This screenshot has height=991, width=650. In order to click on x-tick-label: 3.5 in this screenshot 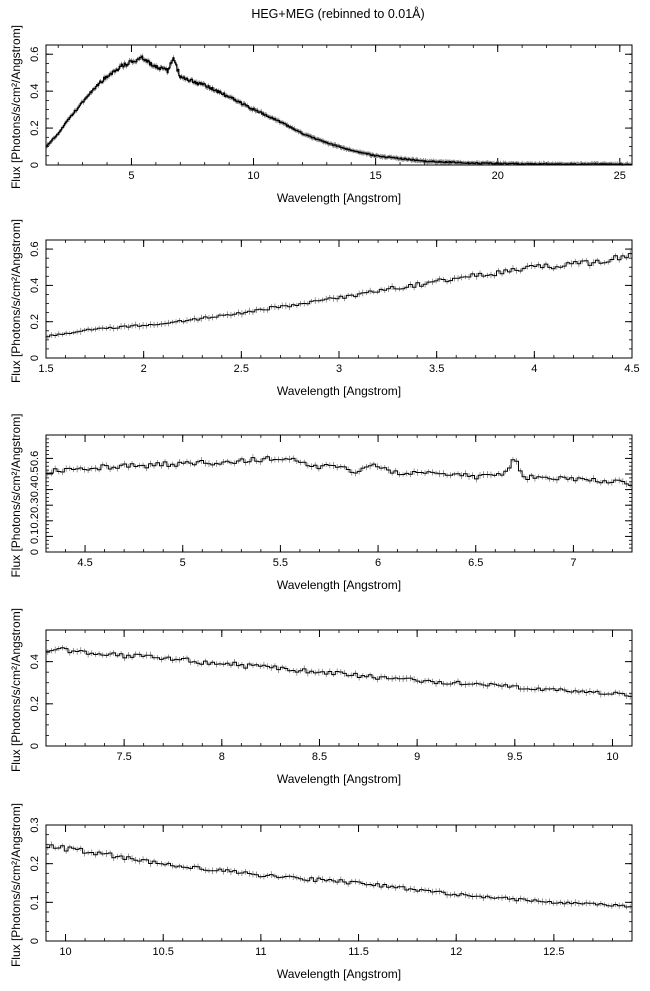, I will do `click(436, 369)`.